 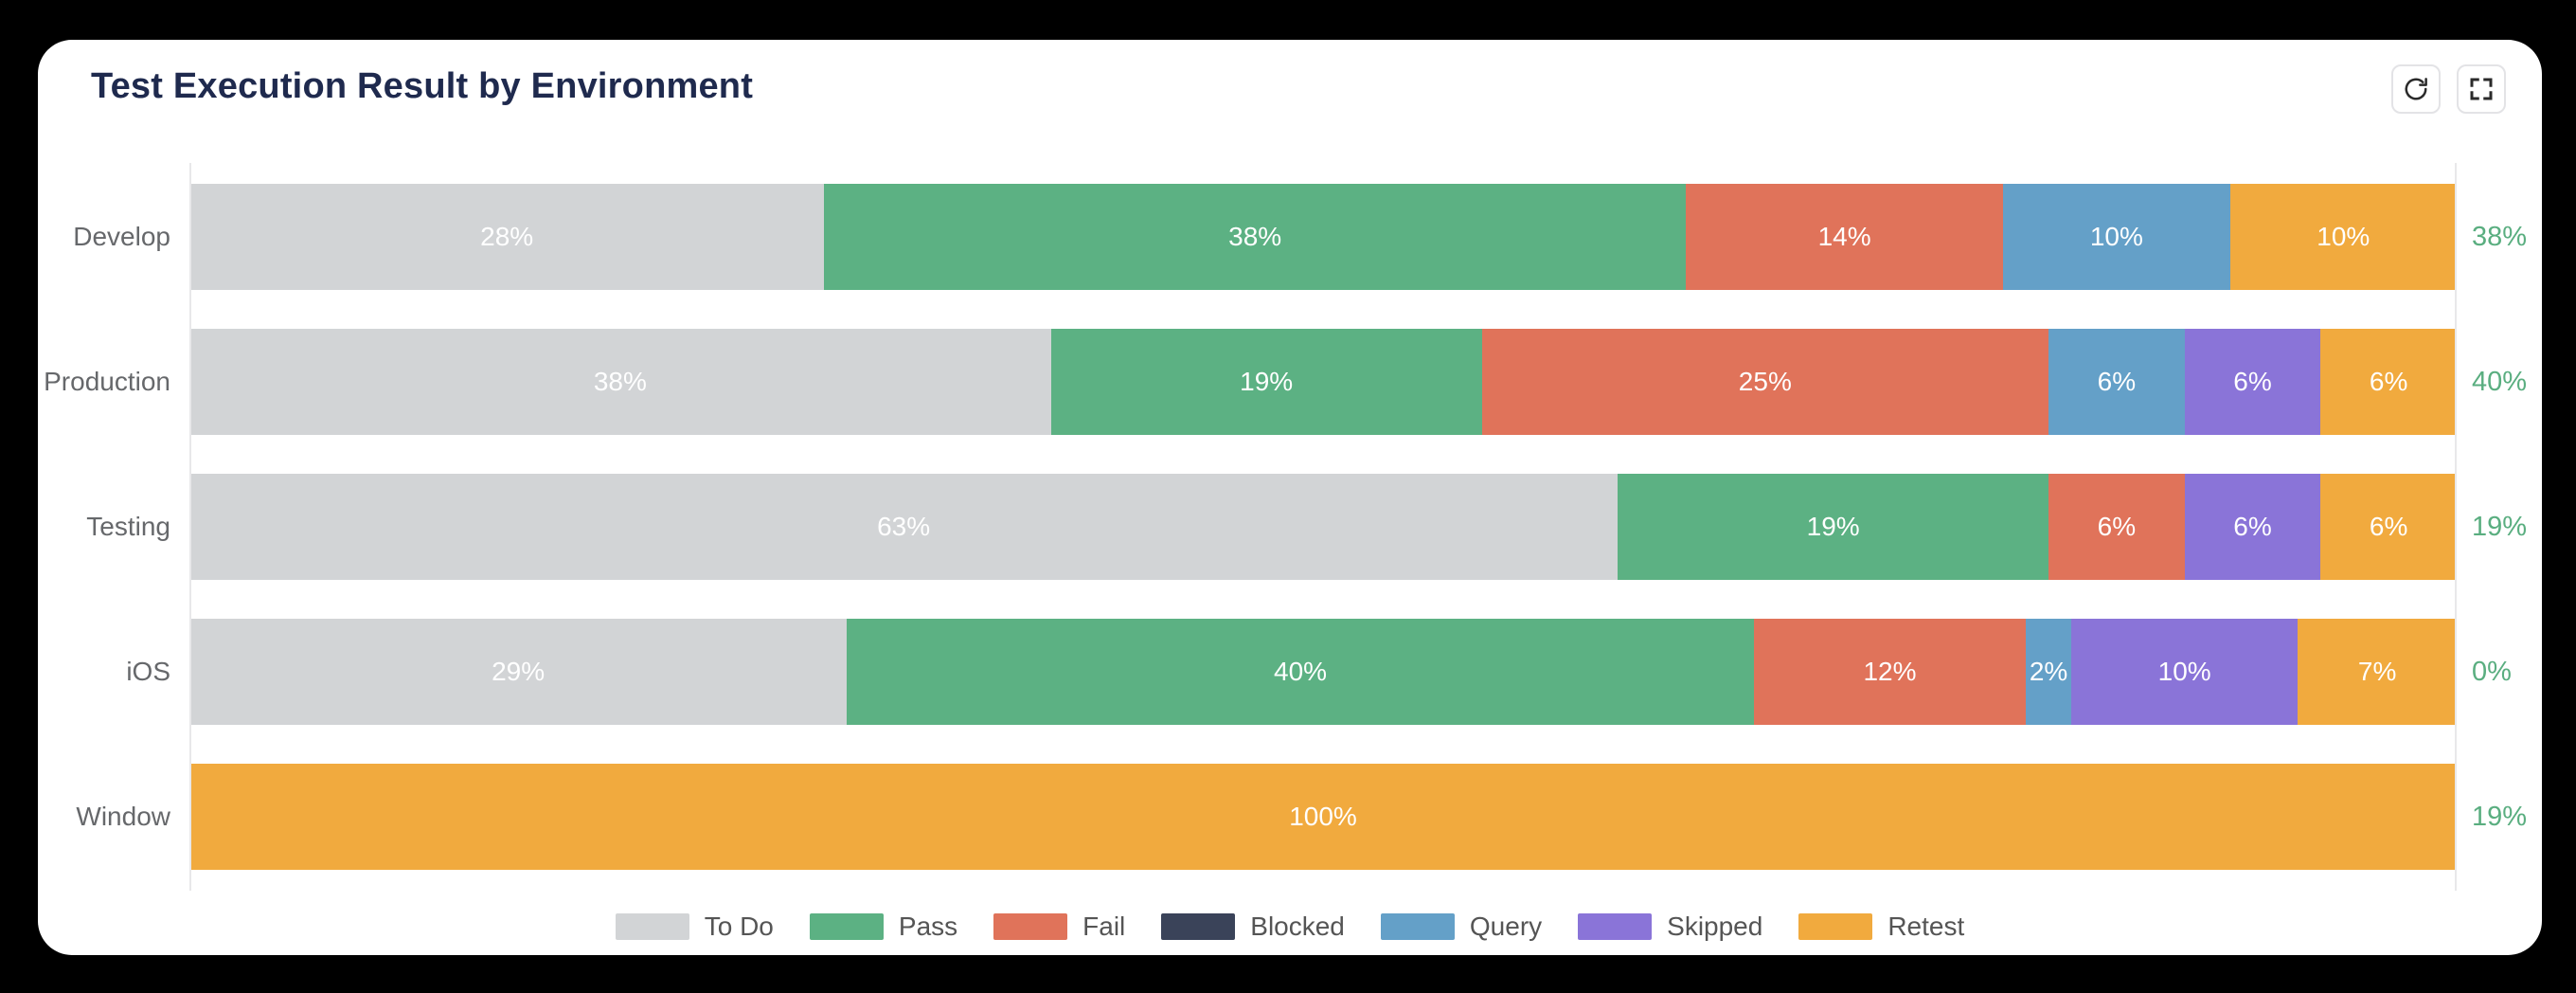 I want to click on segment-value-label: 14%, so click(x=1844, y=236).